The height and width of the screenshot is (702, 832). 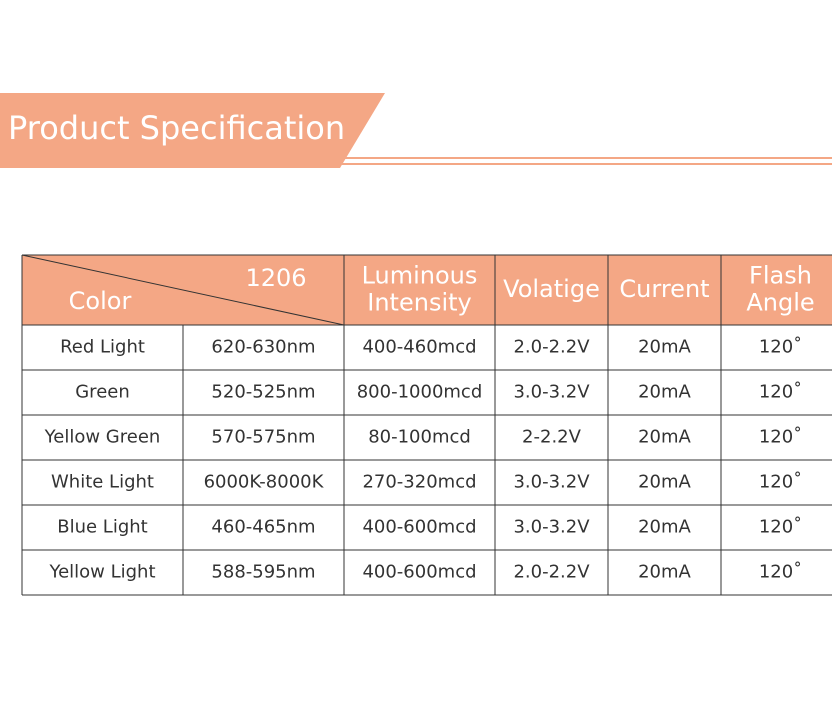 I want to click on title-banner, so click(x=192, y=130).